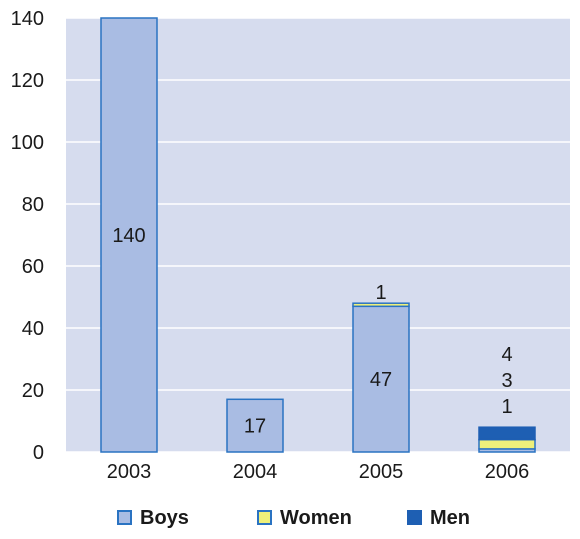  What do you see at coordinates (27, 143) in the screenshot?
I see `y-tick-label: 100` at bounding box center [27, 143].